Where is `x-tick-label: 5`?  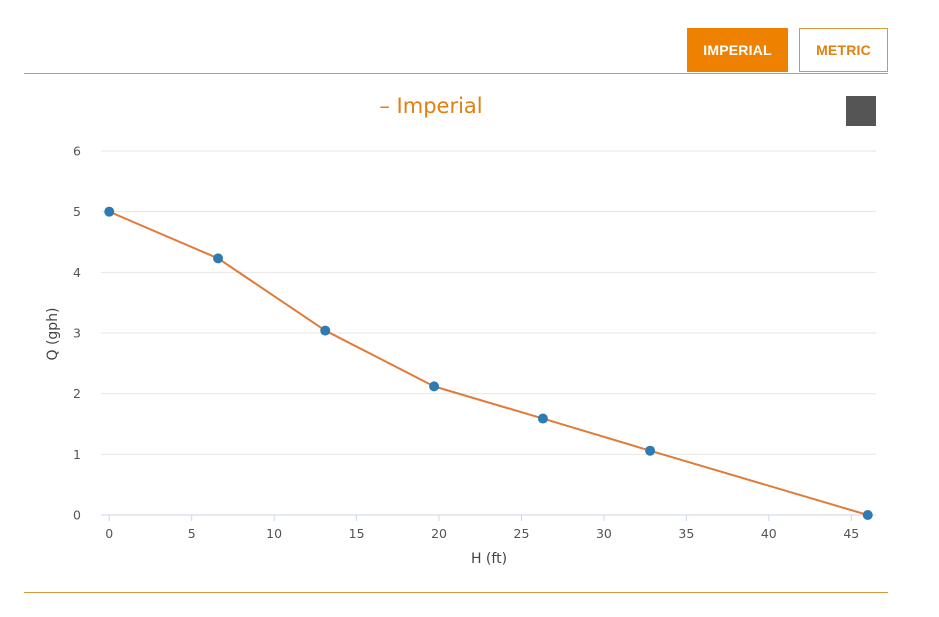 x-tick-label: 5 is located at coordinates (192, 533).